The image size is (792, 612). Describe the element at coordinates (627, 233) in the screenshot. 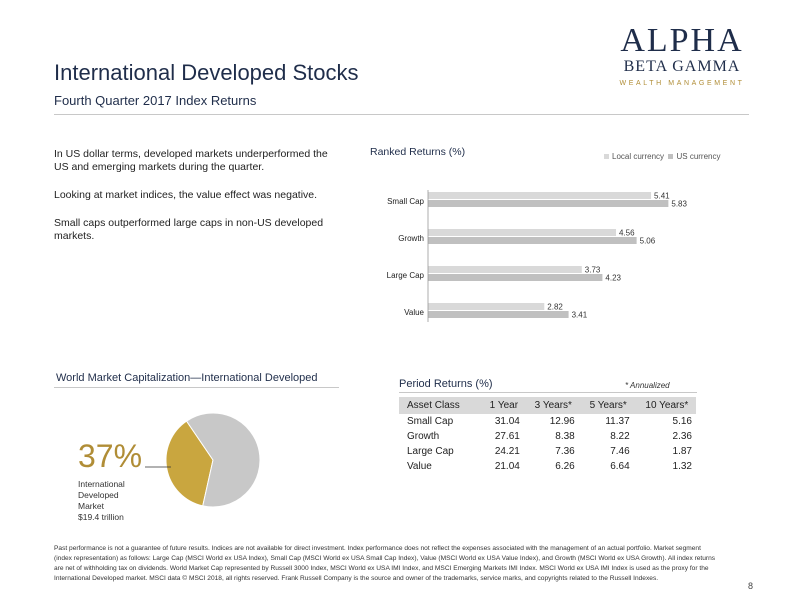

I see `bar-value-label: 4.56` at that location.